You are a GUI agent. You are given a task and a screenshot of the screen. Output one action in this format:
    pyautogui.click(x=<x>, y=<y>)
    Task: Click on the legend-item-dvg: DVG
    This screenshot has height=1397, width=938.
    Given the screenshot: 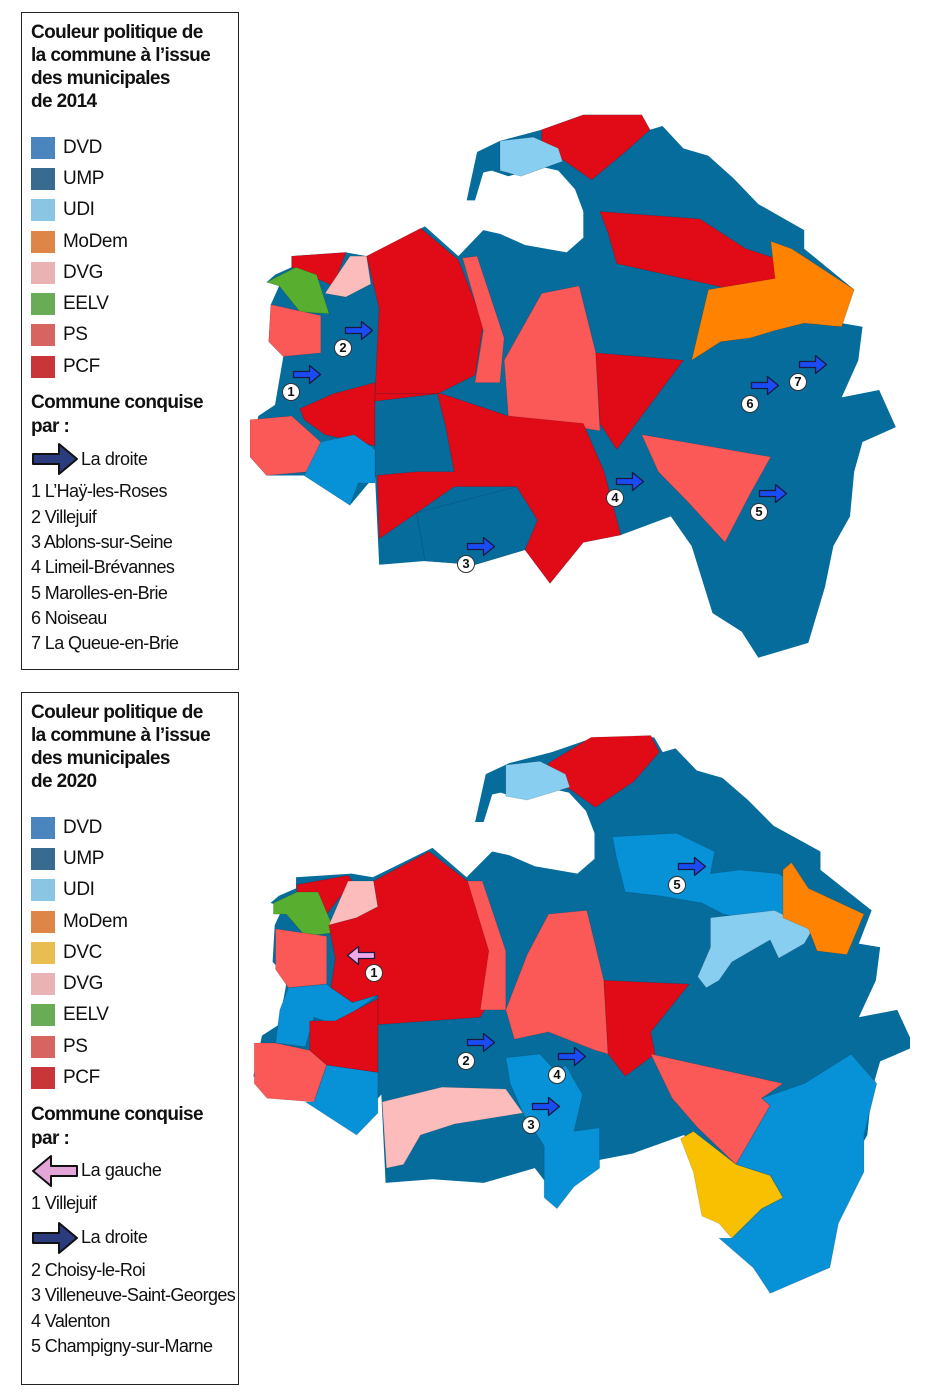 What is the action you would take?
    pyautogui.click(x=134, y=272)
    